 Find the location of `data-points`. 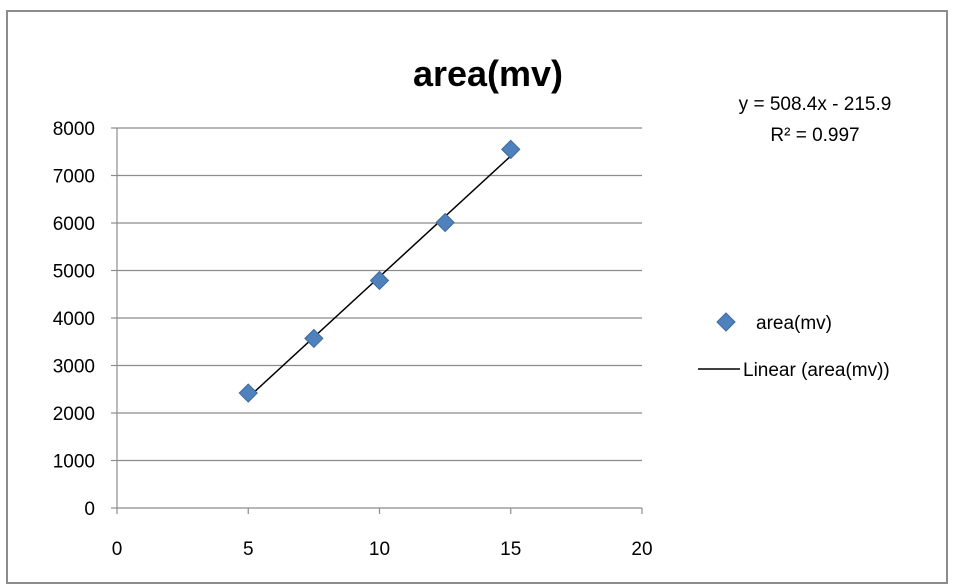

data-points is located at coordinates (379, 271).